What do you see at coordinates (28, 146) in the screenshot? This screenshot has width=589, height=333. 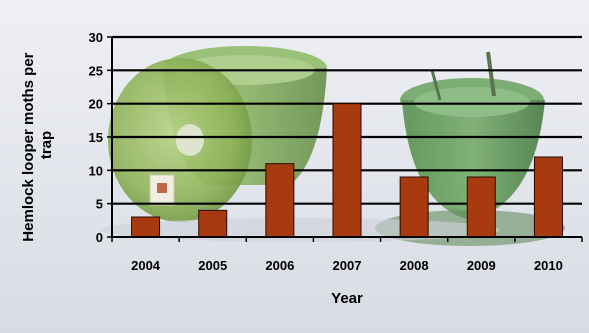 I see `y-axis-title-line-1: Hemlock looper moths per` at bounding box center [28, 146].